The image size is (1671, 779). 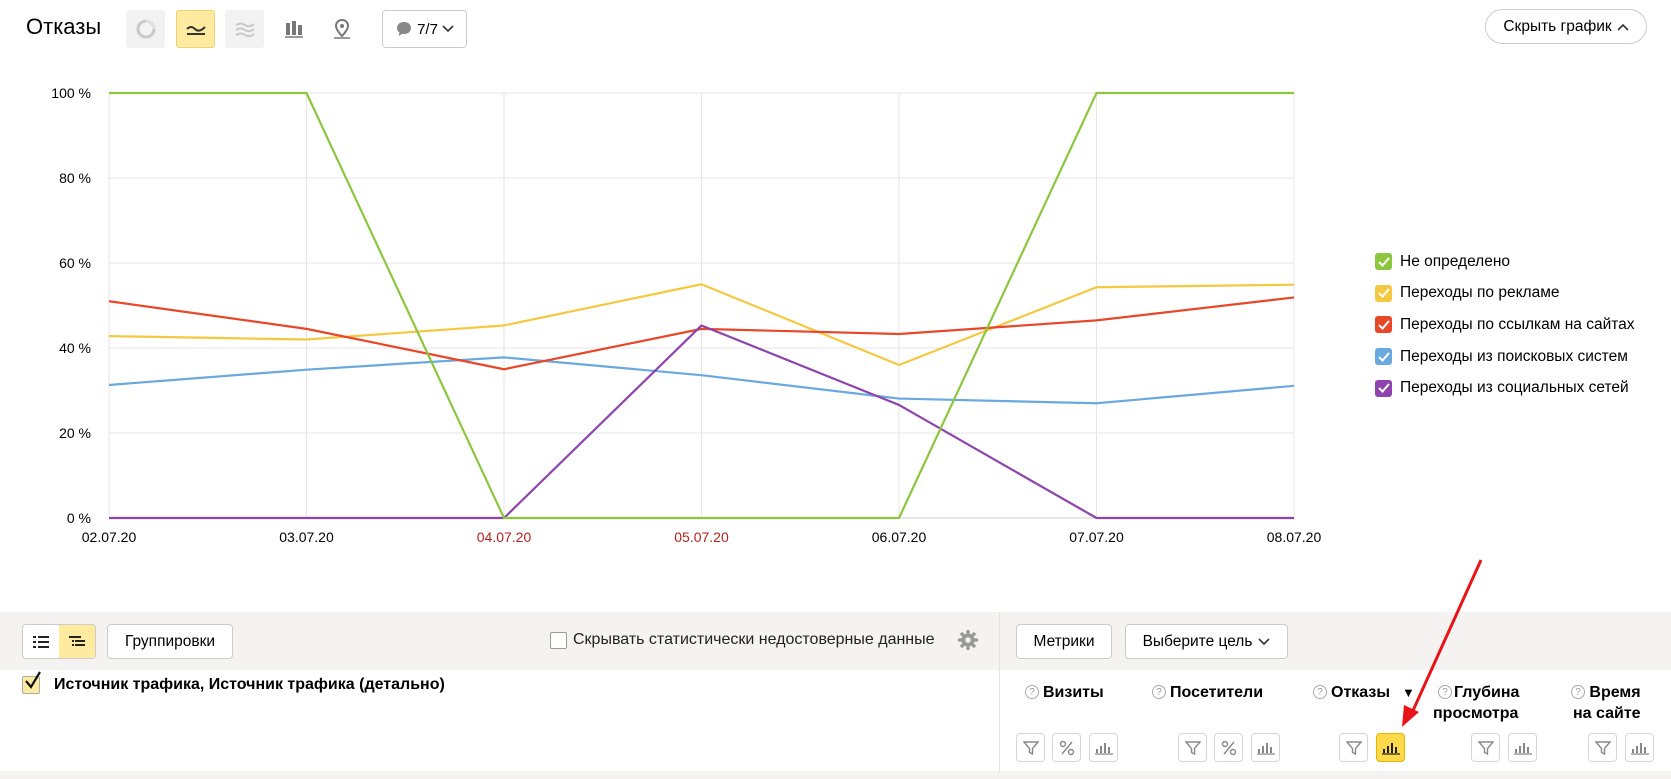 I want to click on gear-icon, so click(x=968, y=640).